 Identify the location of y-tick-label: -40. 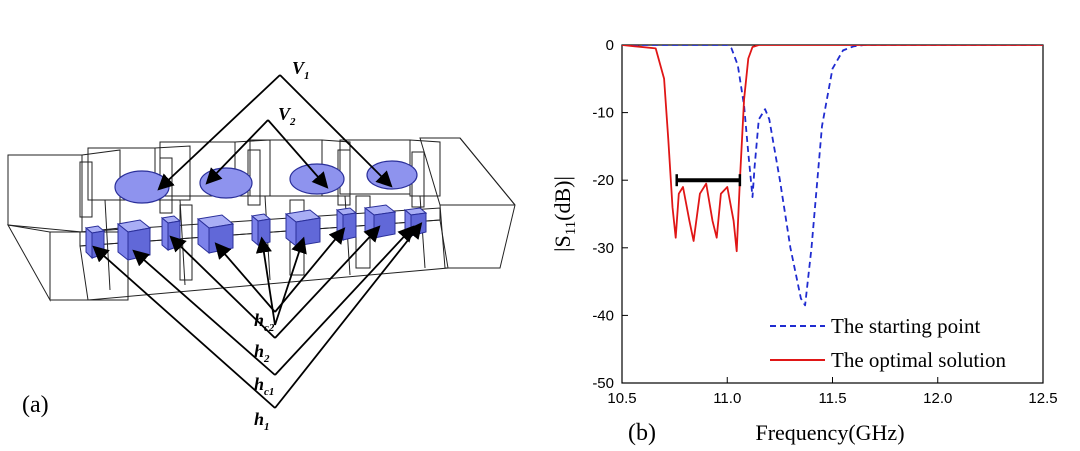
(603, 315).